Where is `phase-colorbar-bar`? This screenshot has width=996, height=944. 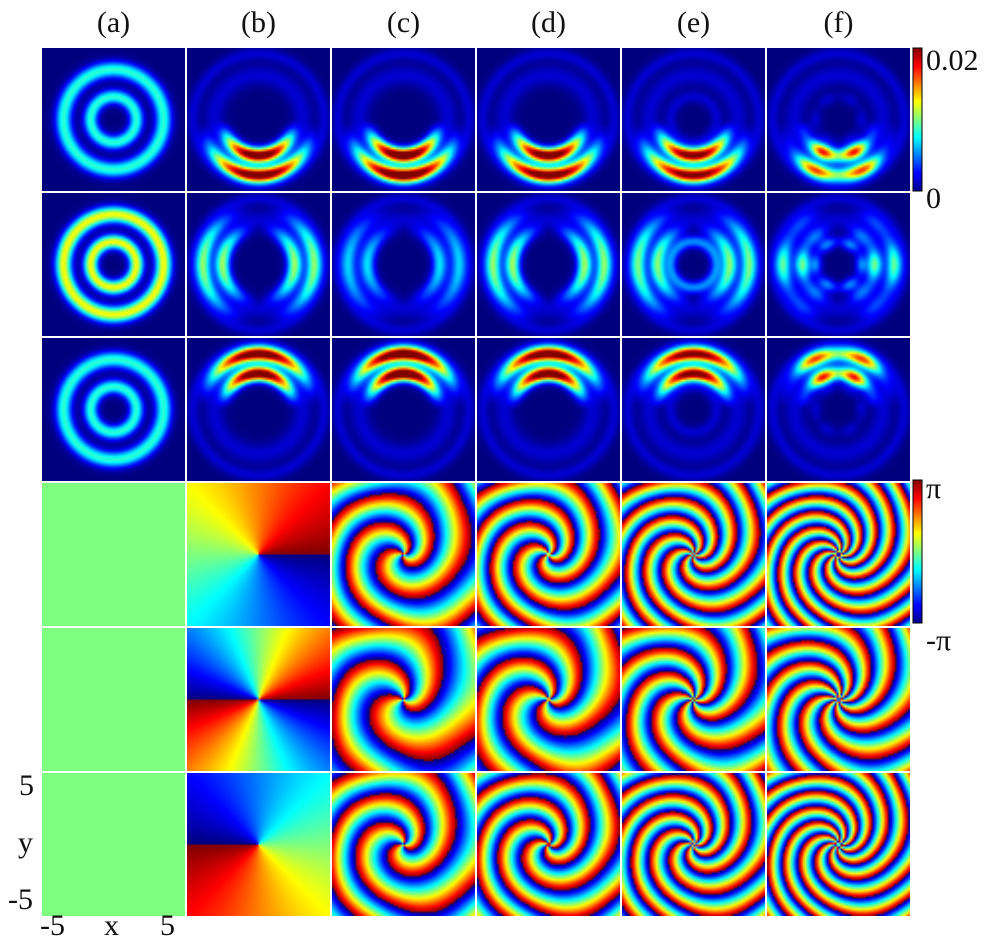
phase-colorbar-bar is located at coordinates (917, 551).